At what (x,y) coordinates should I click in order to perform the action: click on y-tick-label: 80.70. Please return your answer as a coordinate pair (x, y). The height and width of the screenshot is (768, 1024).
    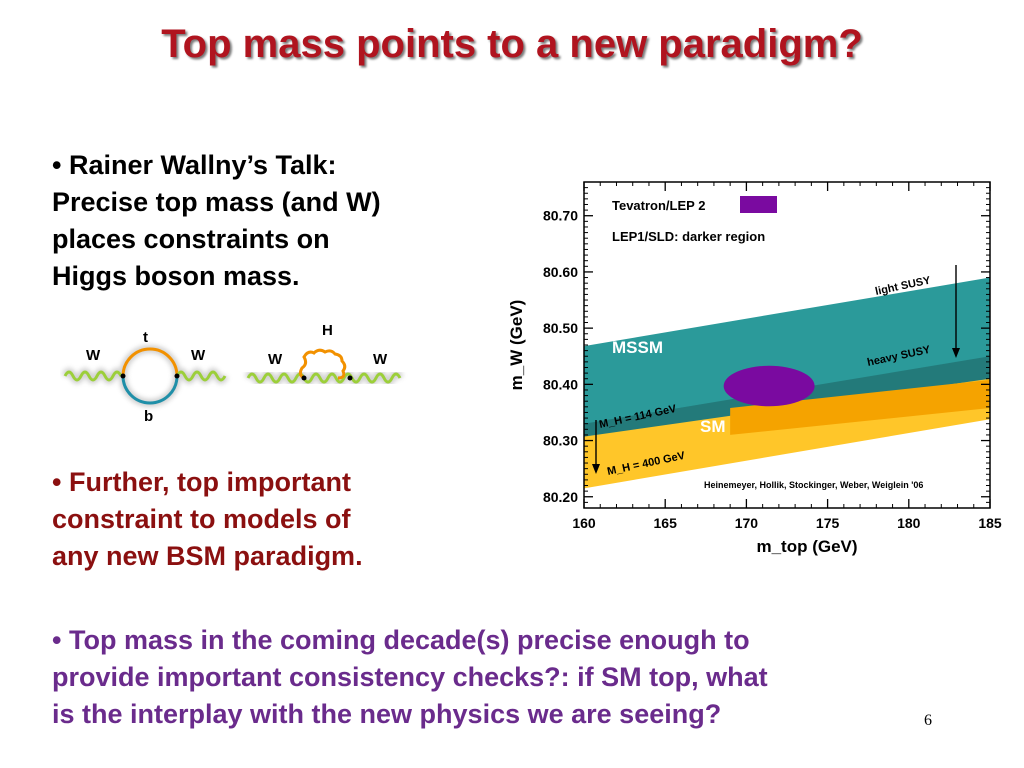
    Looking at the image, I should click on (560, 216).